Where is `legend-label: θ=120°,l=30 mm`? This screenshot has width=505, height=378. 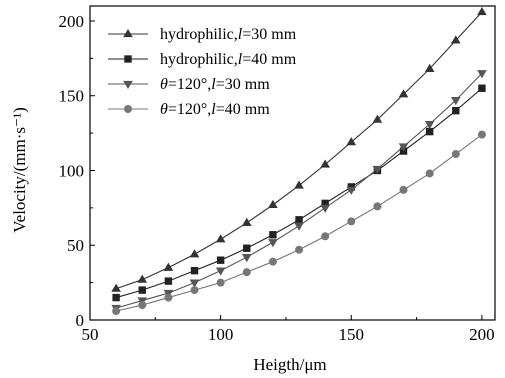 legend-label: θ=120°,l=30 mm is located at coordinates (215, 84).